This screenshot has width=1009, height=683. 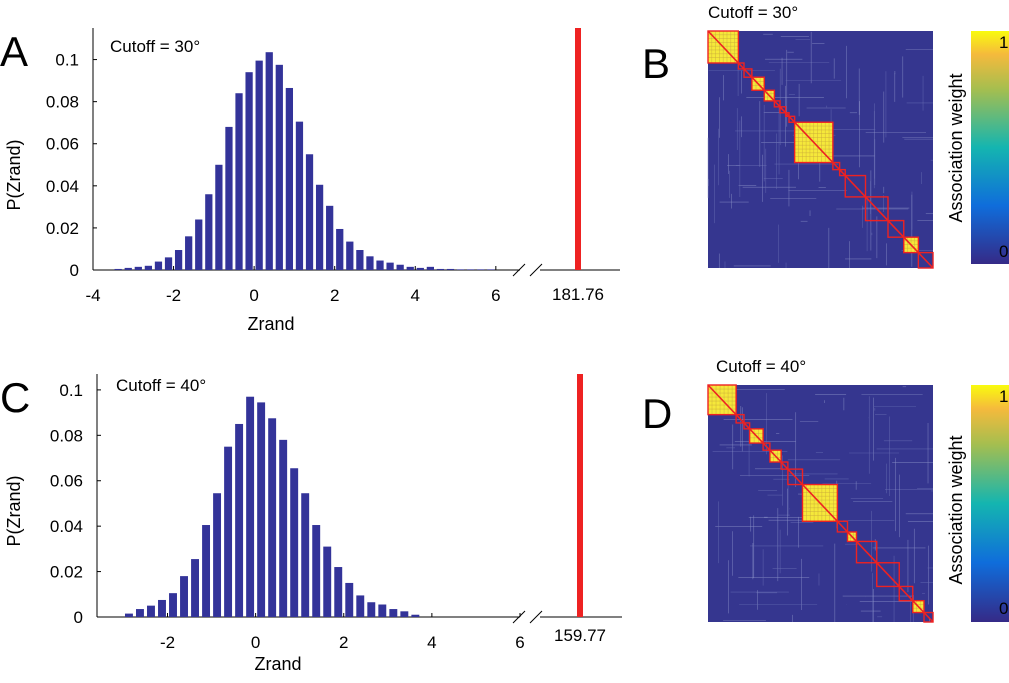 I want to click on histogram-c-xlabel: Zrand, so click(x=277, y=664).